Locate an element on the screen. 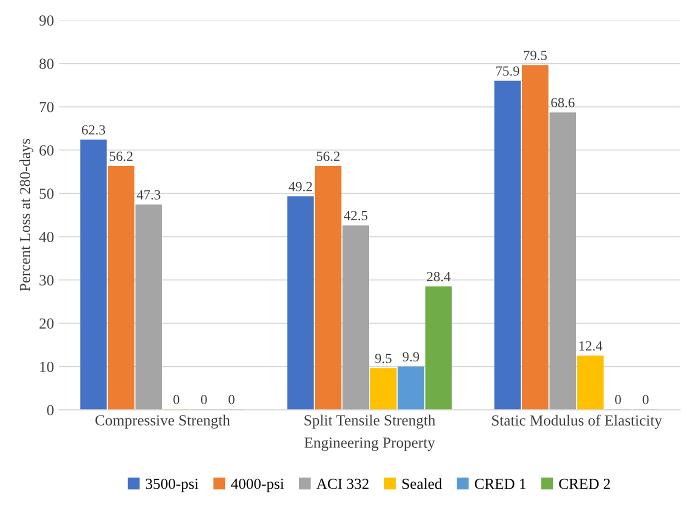  legend-label: Sealed is located at coordinates (422, 483).